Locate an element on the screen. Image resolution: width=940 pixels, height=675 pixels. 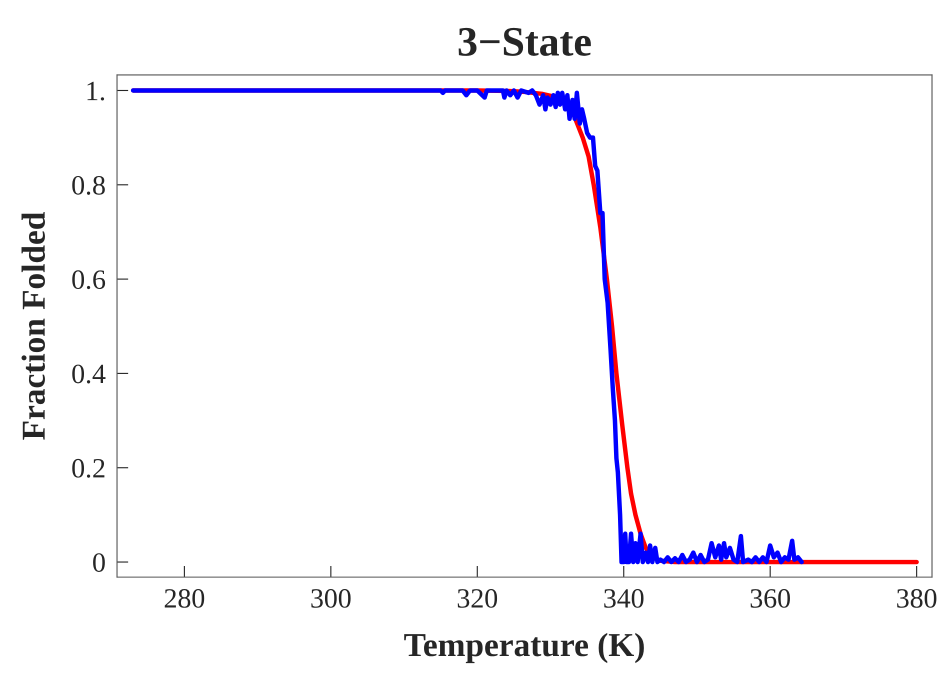
x-axis-title: Temperature (K) is located at coordinates (524, 648).